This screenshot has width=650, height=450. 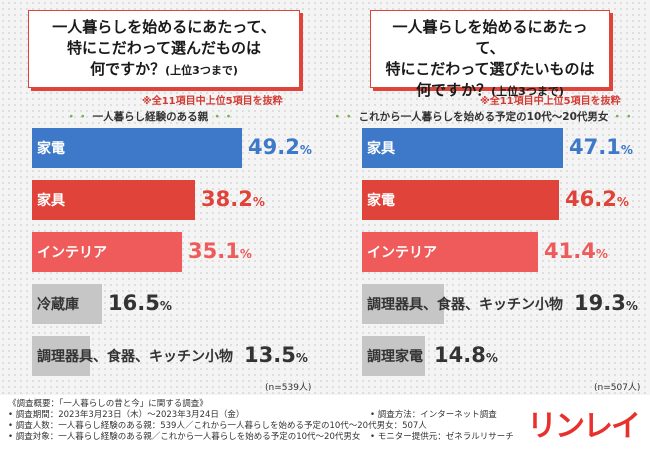 What do you see at coordinates (465, 305) in the screenshot?
I see `right-bar-label-4: 調理器具、食器、キッチン小物` at bounding box center [465, 305].